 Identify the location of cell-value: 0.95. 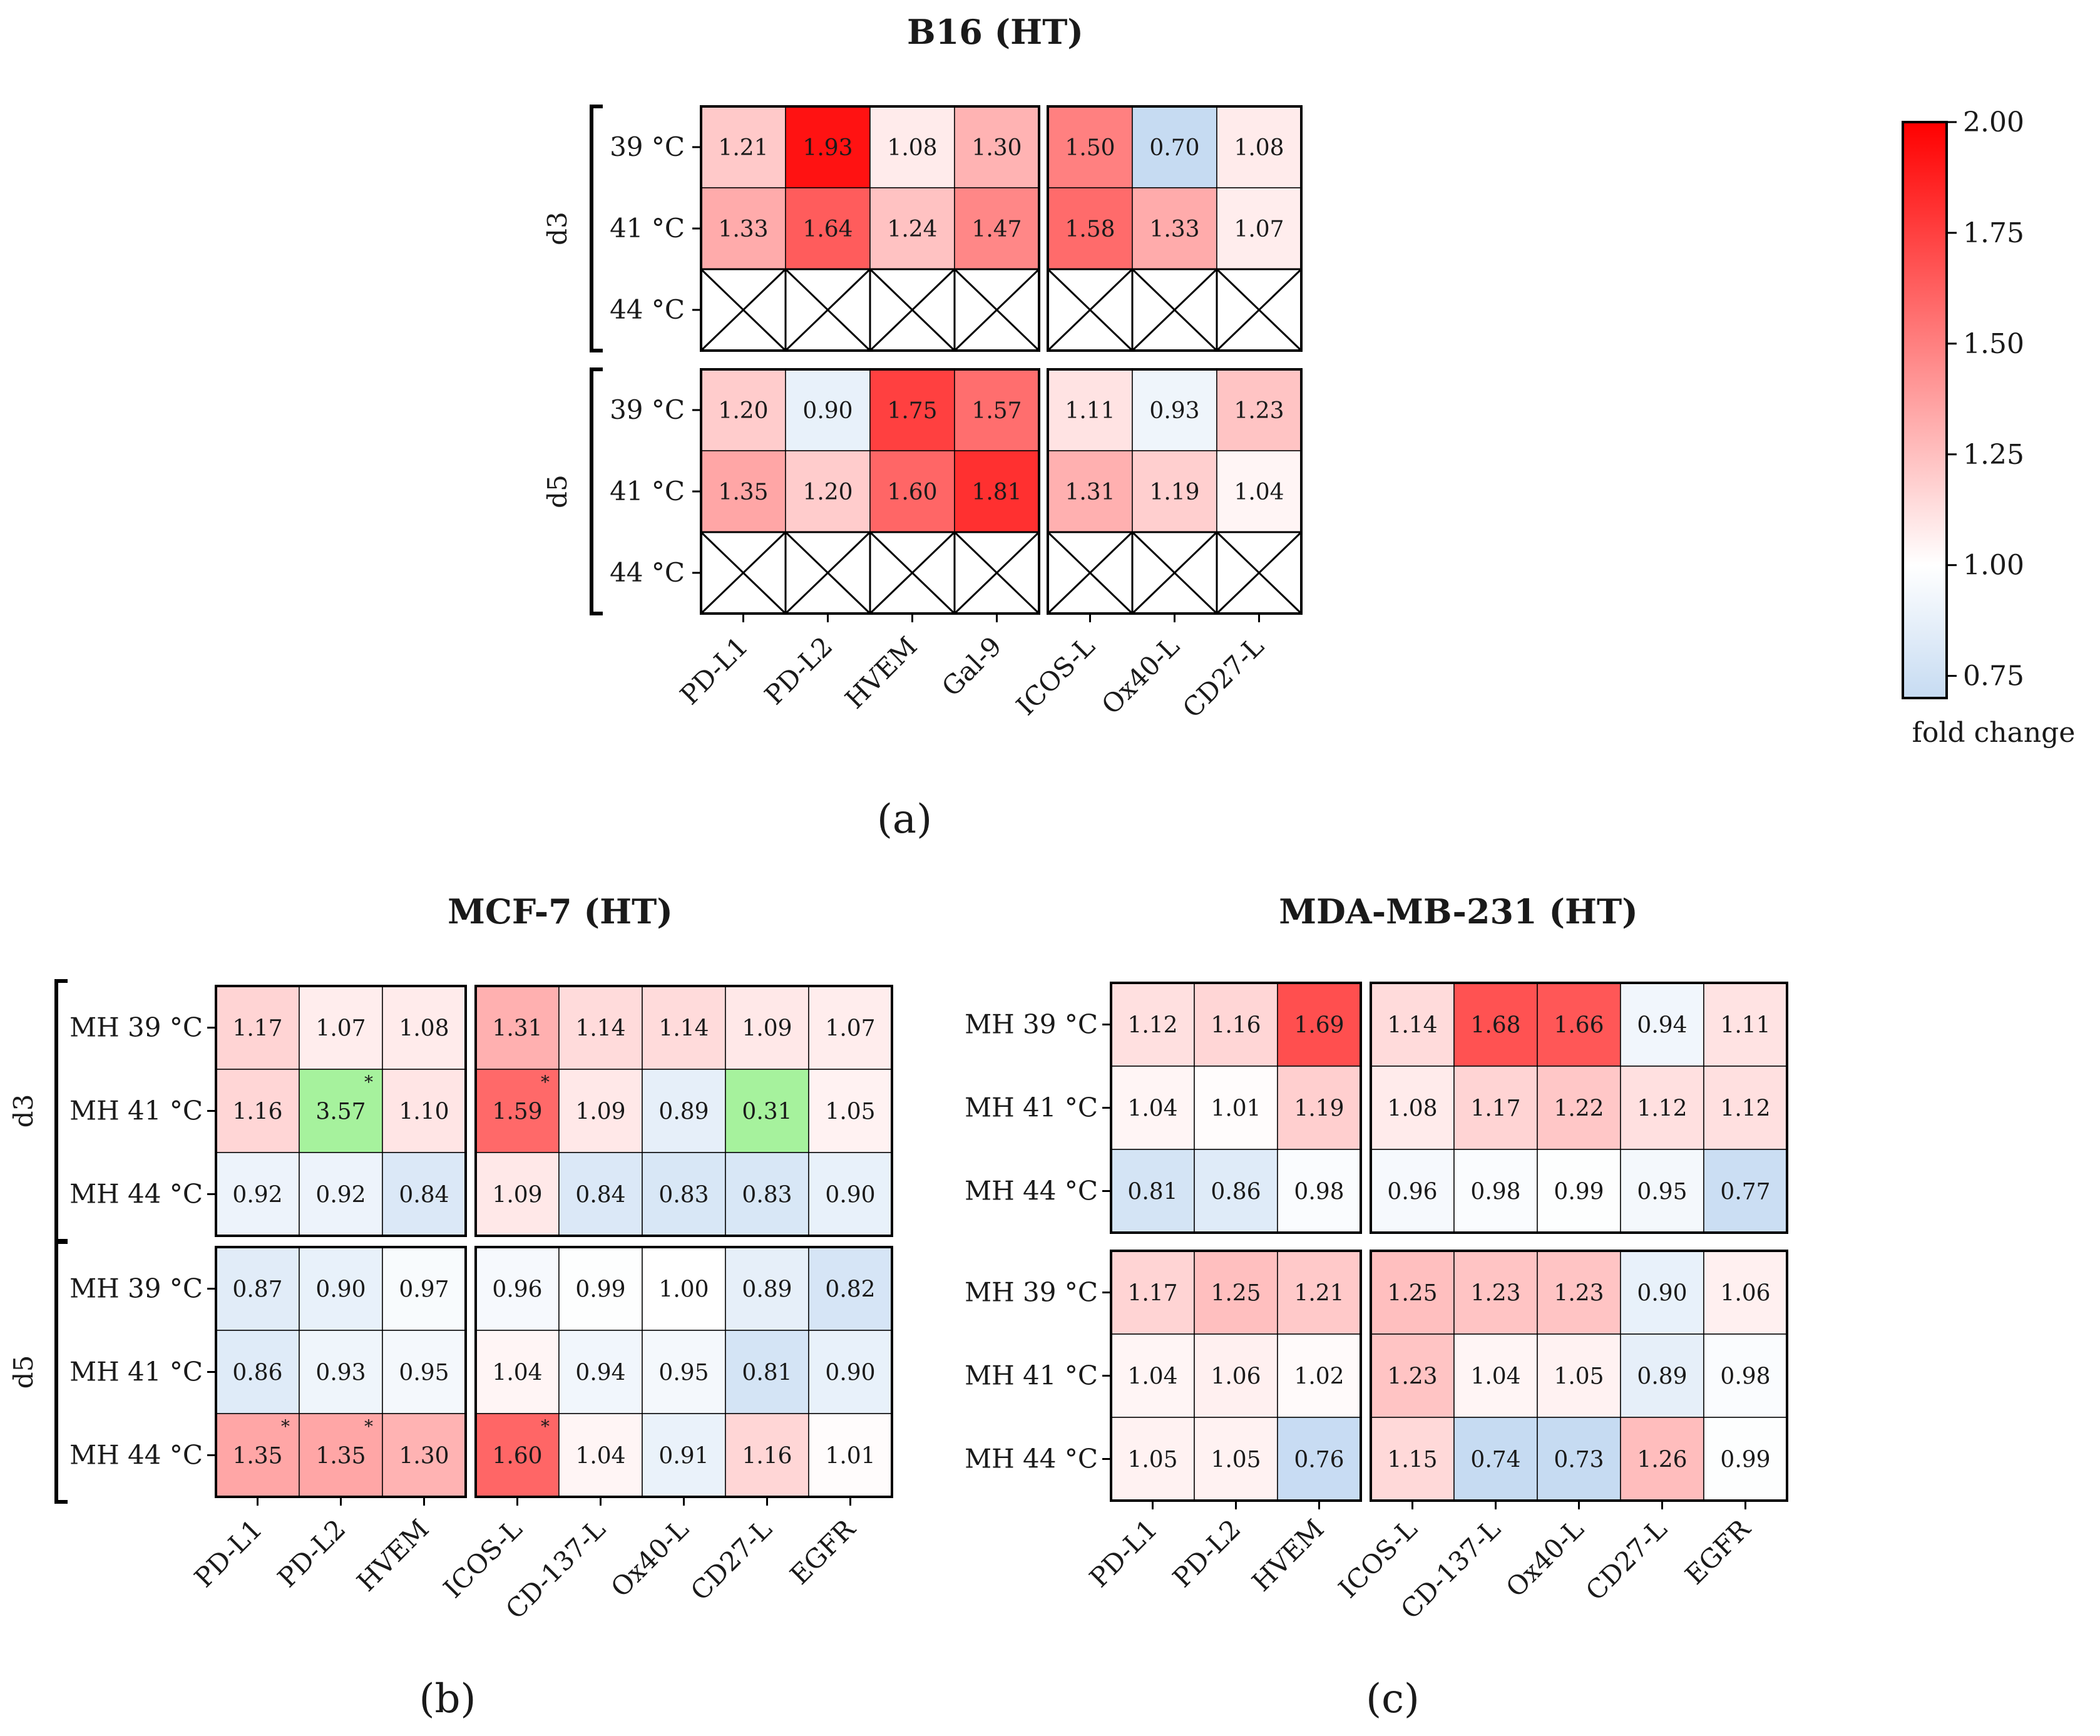
(424, 1373).